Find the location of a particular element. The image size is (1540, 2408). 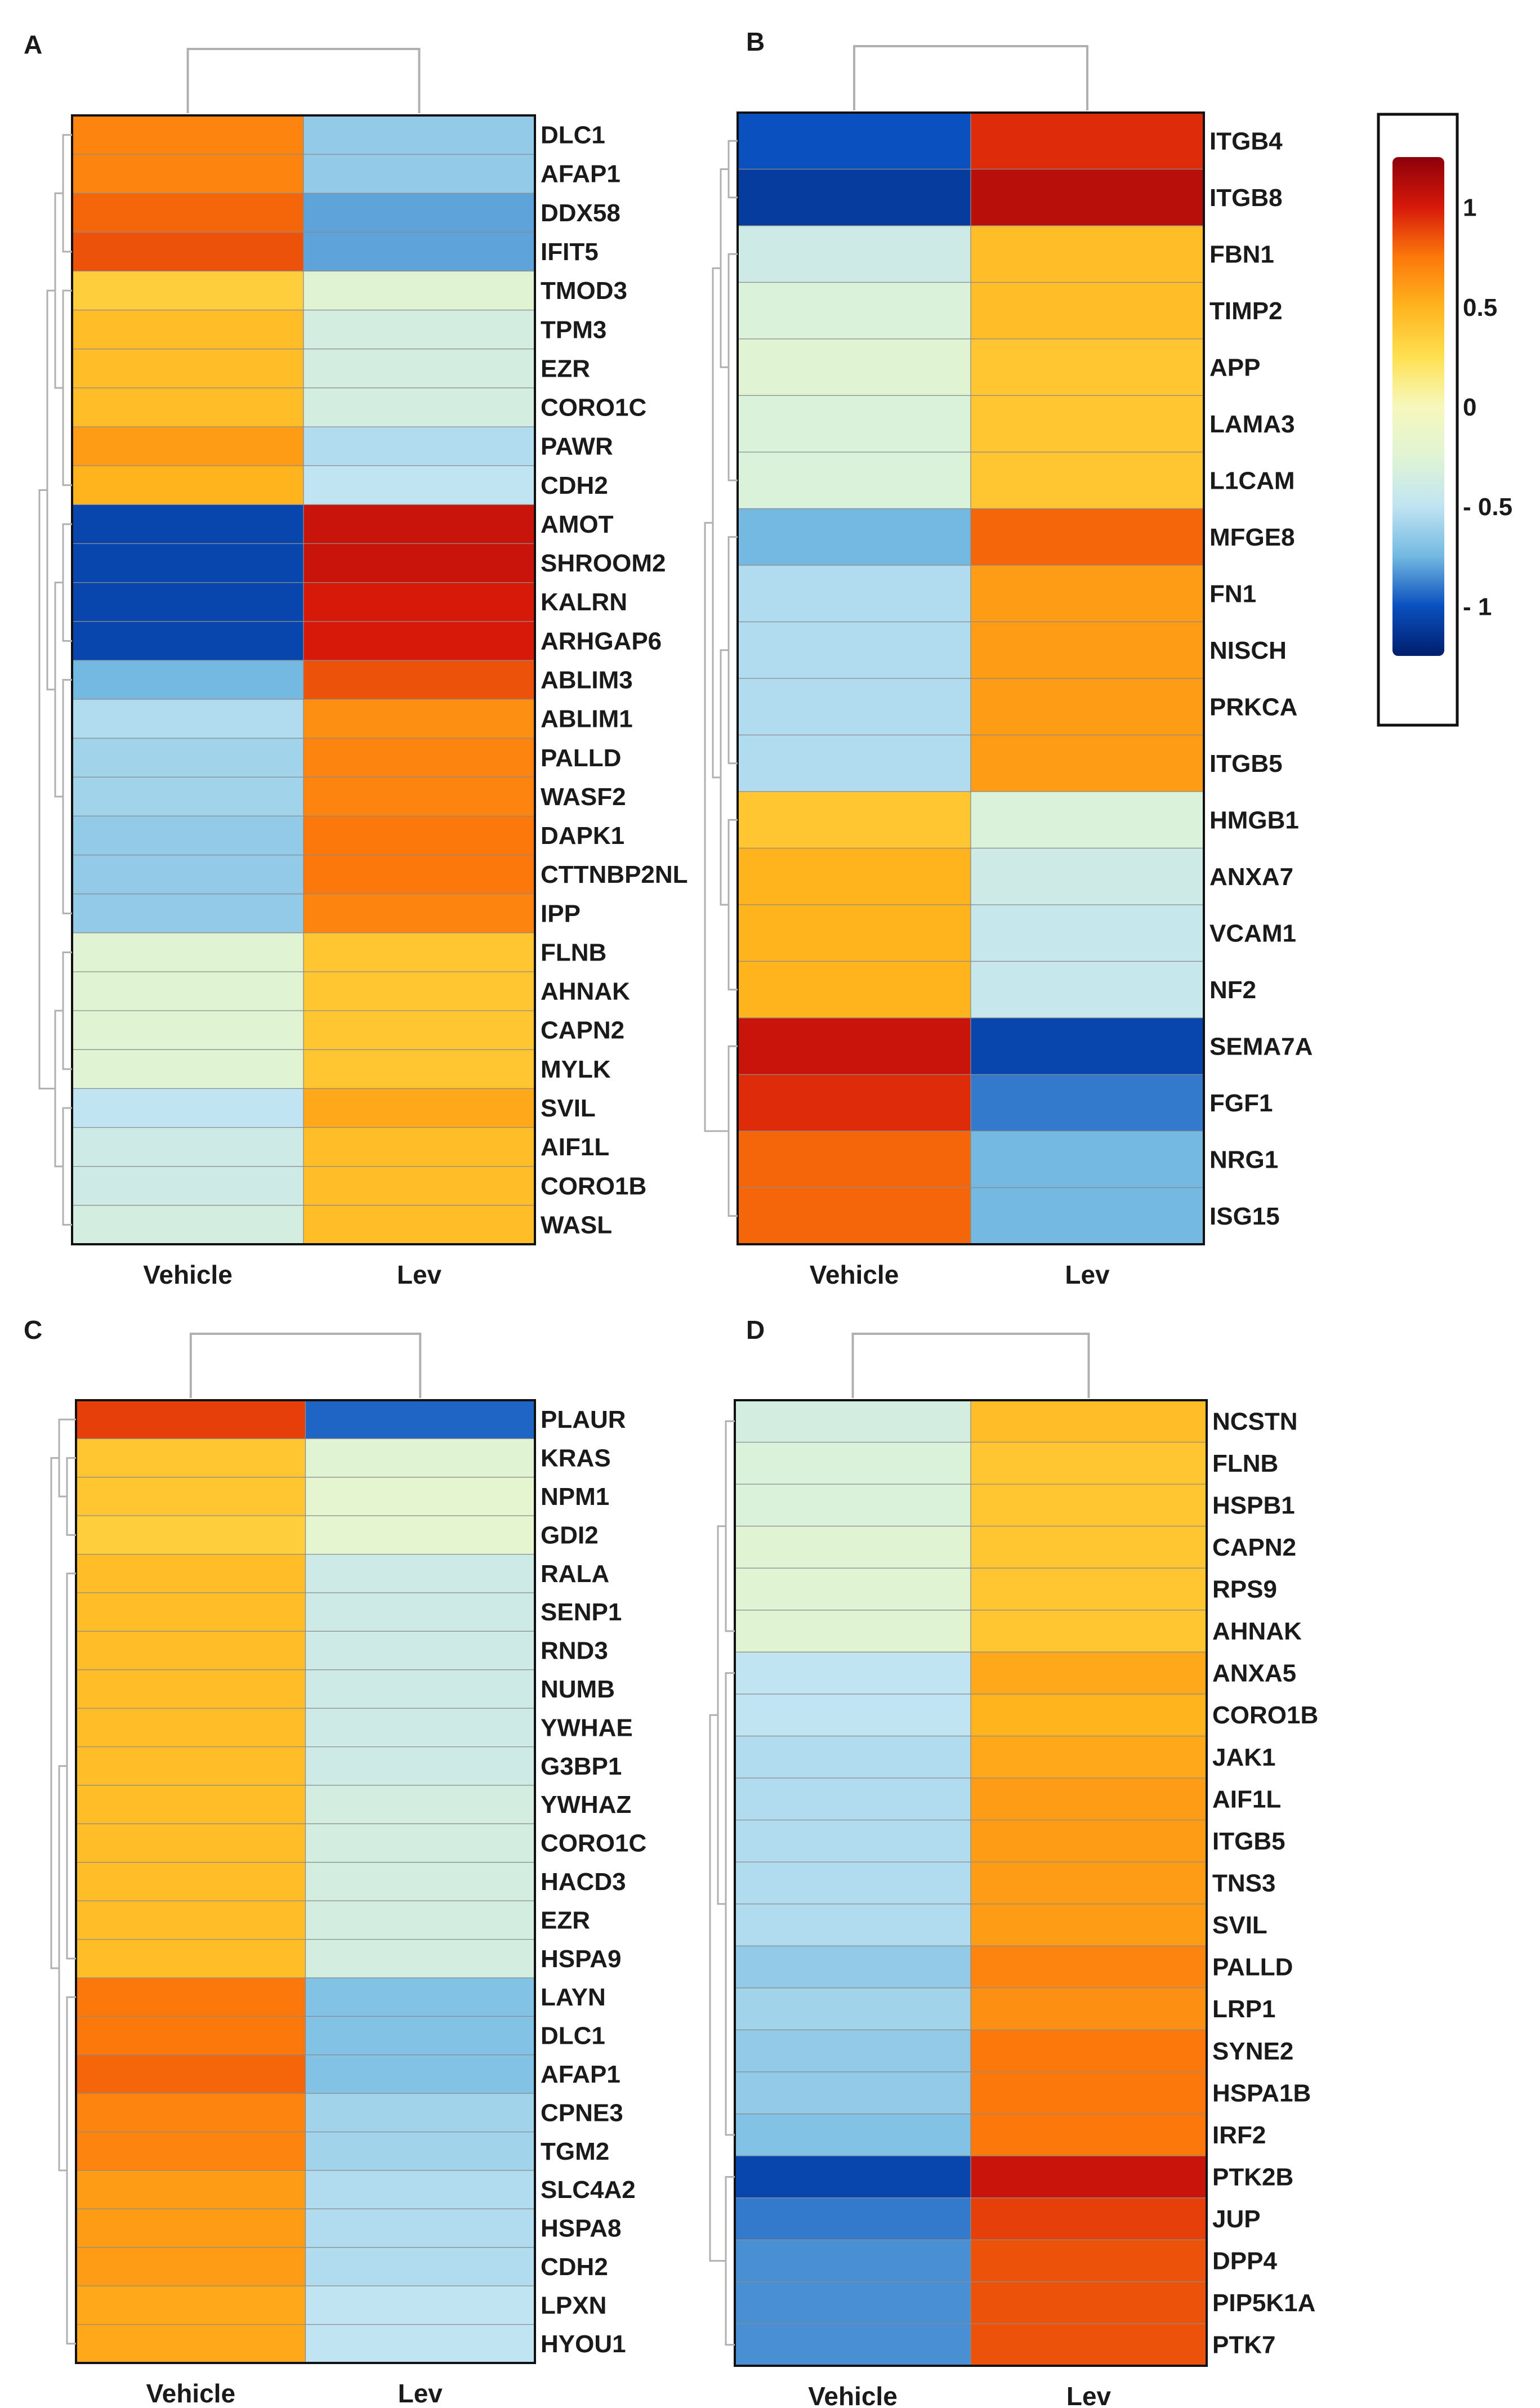

heatmap-cell-WASF2-Lev is located at coordinates (419, 797).